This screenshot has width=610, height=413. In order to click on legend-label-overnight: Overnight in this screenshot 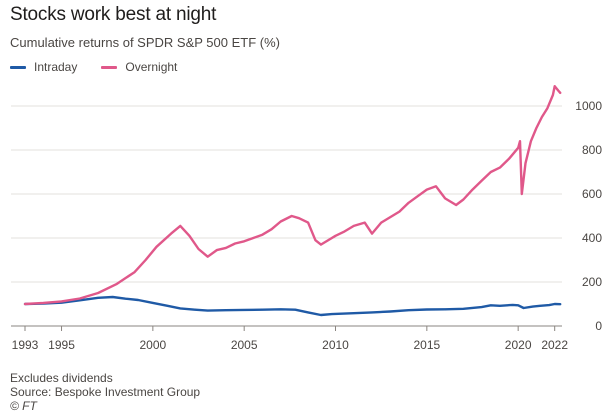, I will do `click(151, 67)`.